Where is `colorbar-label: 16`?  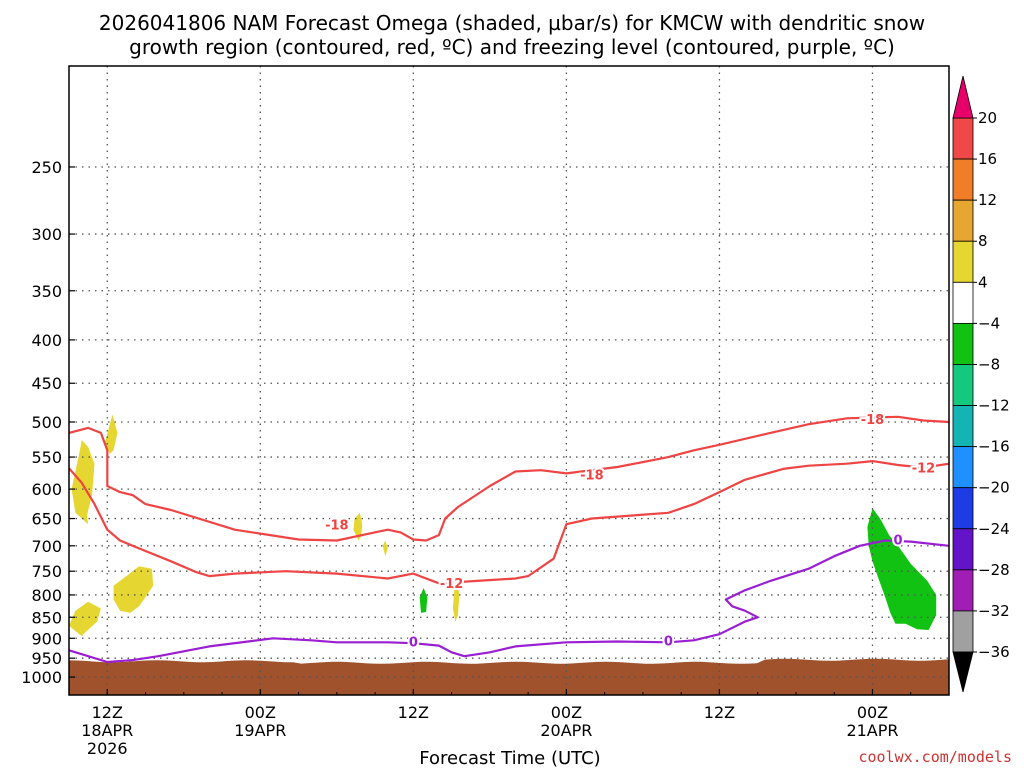 colorbar-label: 16 is located at coordinates (987, 159).